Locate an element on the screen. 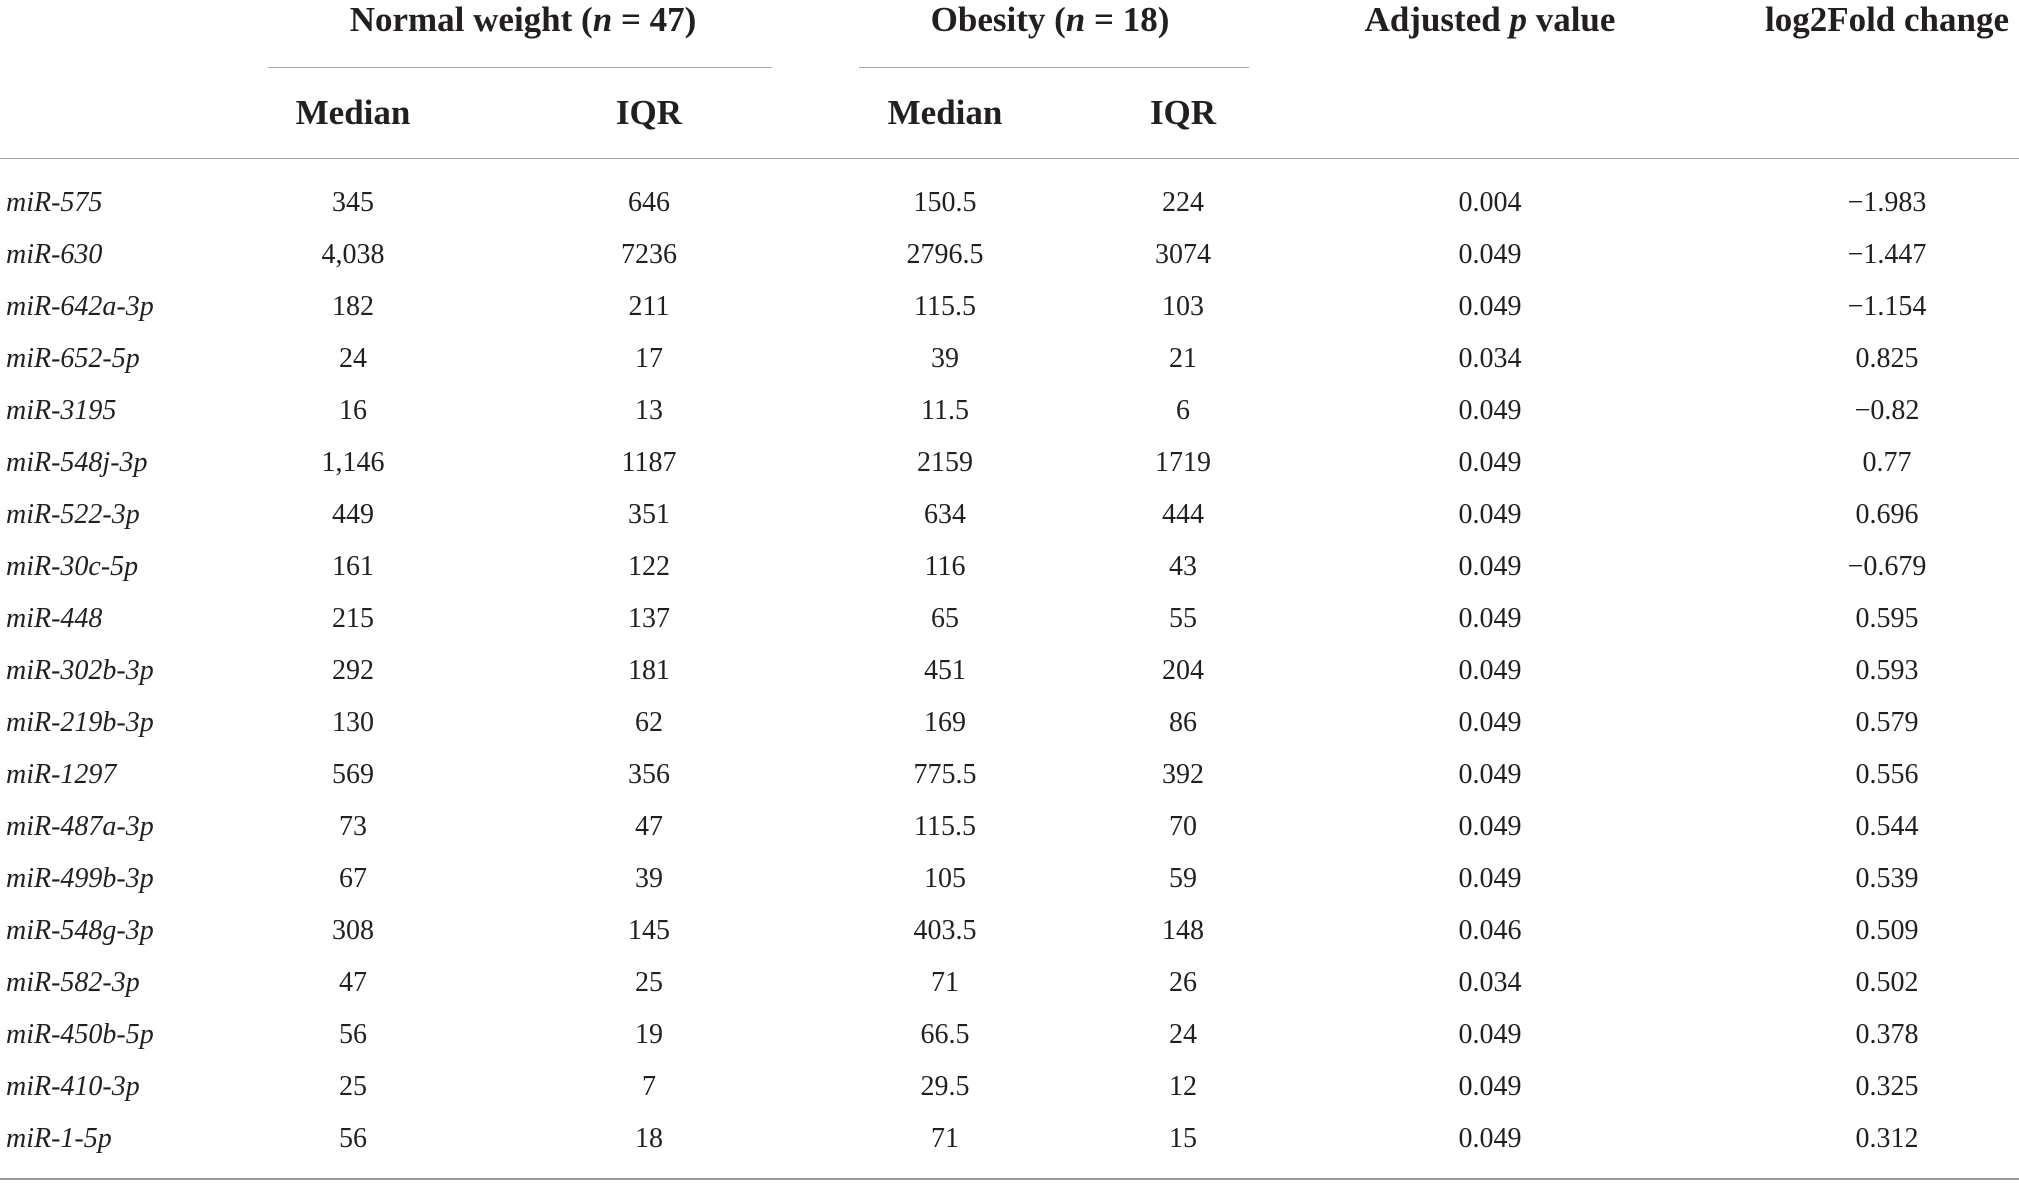  ob-iqr-cell: 204 is located at coordinates (1183, 670).